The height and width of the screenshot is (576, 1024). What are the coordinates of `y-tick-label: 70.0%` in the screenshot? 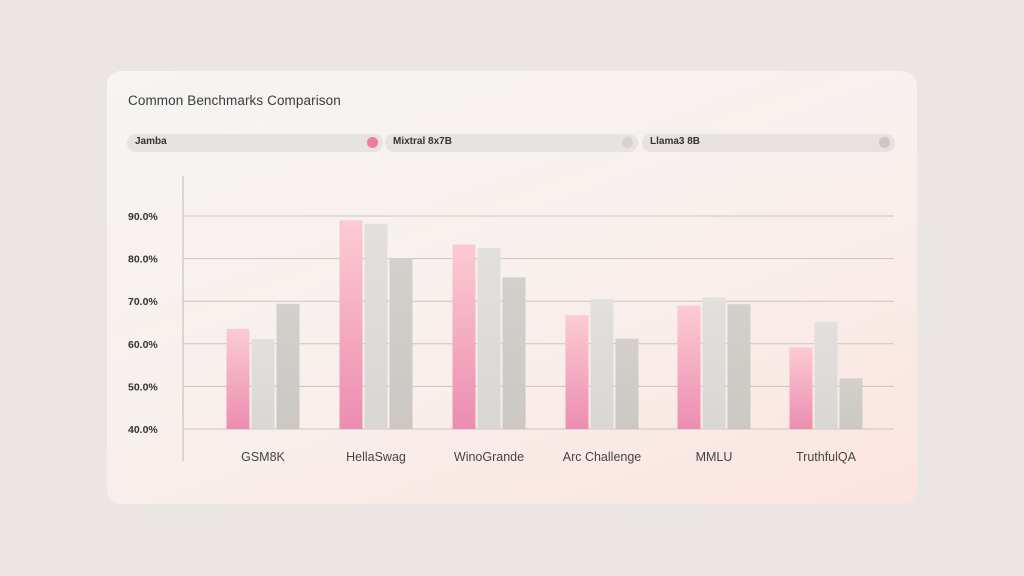 It's located at (143, 302).